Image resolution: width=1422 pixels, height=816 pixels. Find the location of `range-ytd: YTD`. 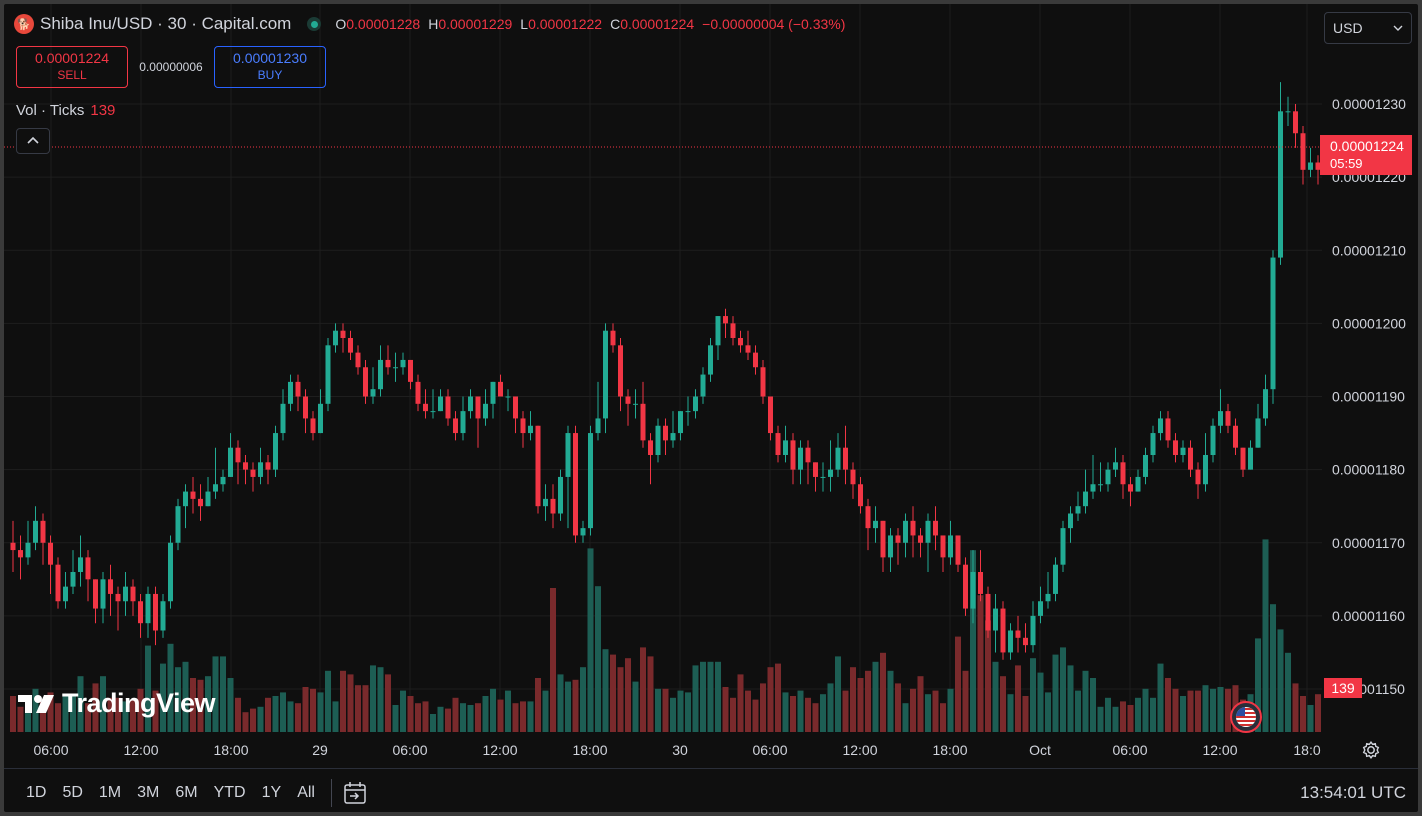

range-ytd: YTD is located at coordinates (229, 792).